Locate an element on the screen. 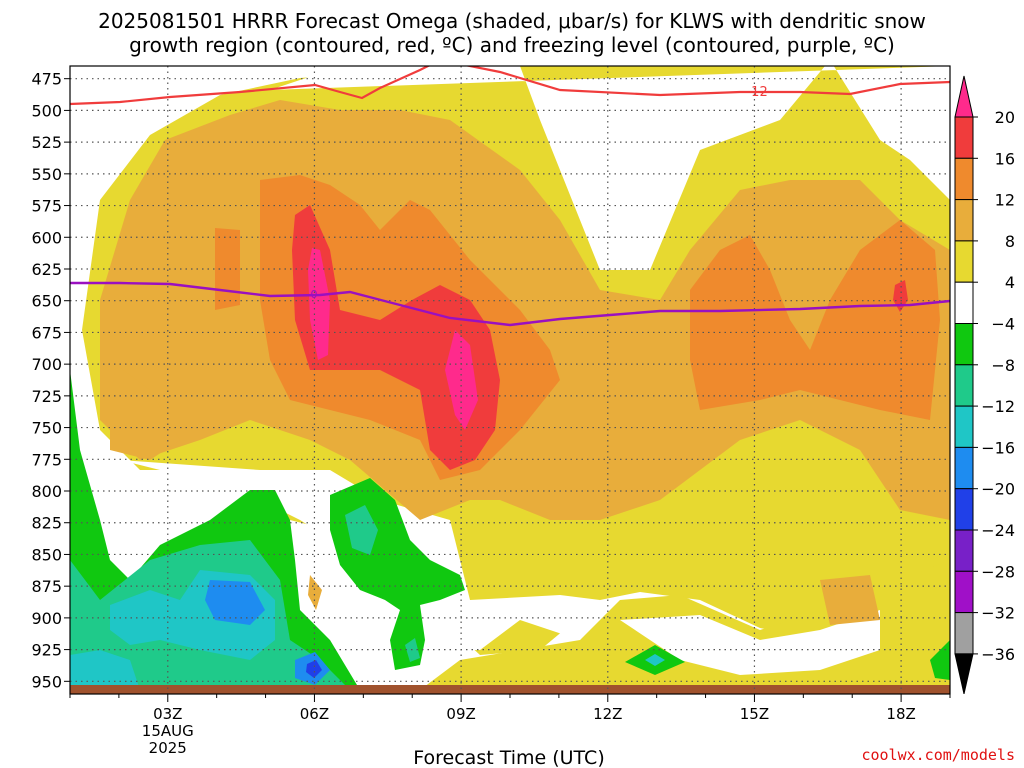 Image resolution: width=1024 pixels, height=768 pixels. y-tick-label: 675 is located at coordinates (46, 332).